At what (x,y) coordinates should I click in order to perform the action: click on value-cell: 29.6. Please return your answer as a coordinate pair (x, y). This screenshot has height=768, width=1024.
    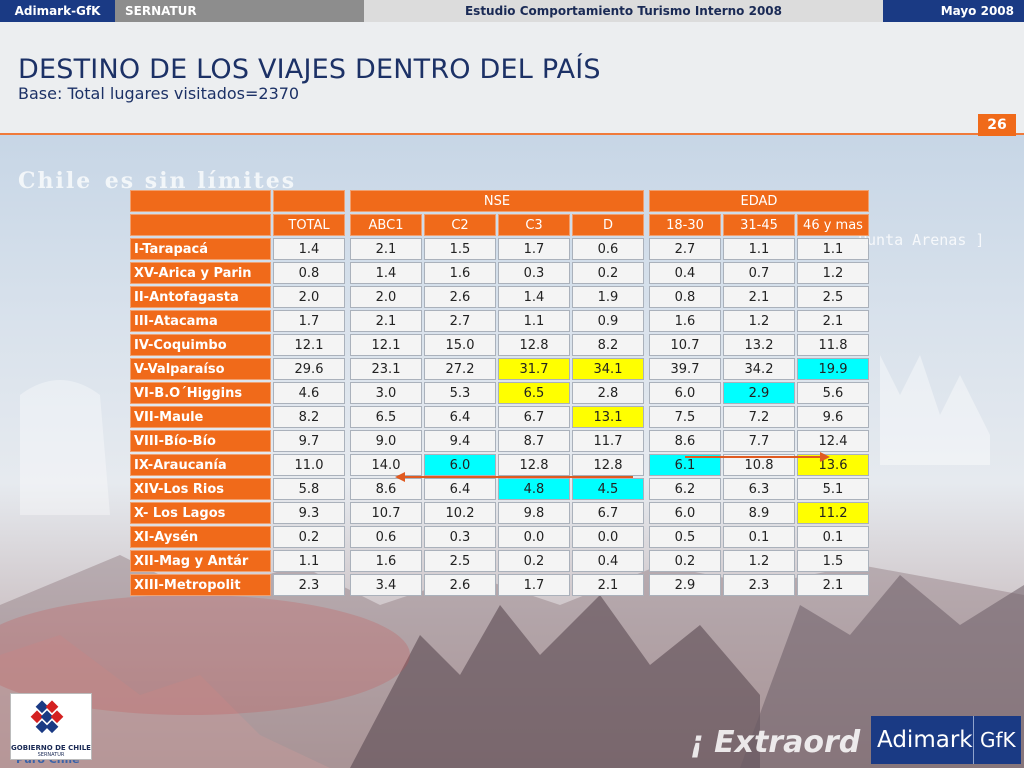
    Looking at the image, I should click on (309, 369).